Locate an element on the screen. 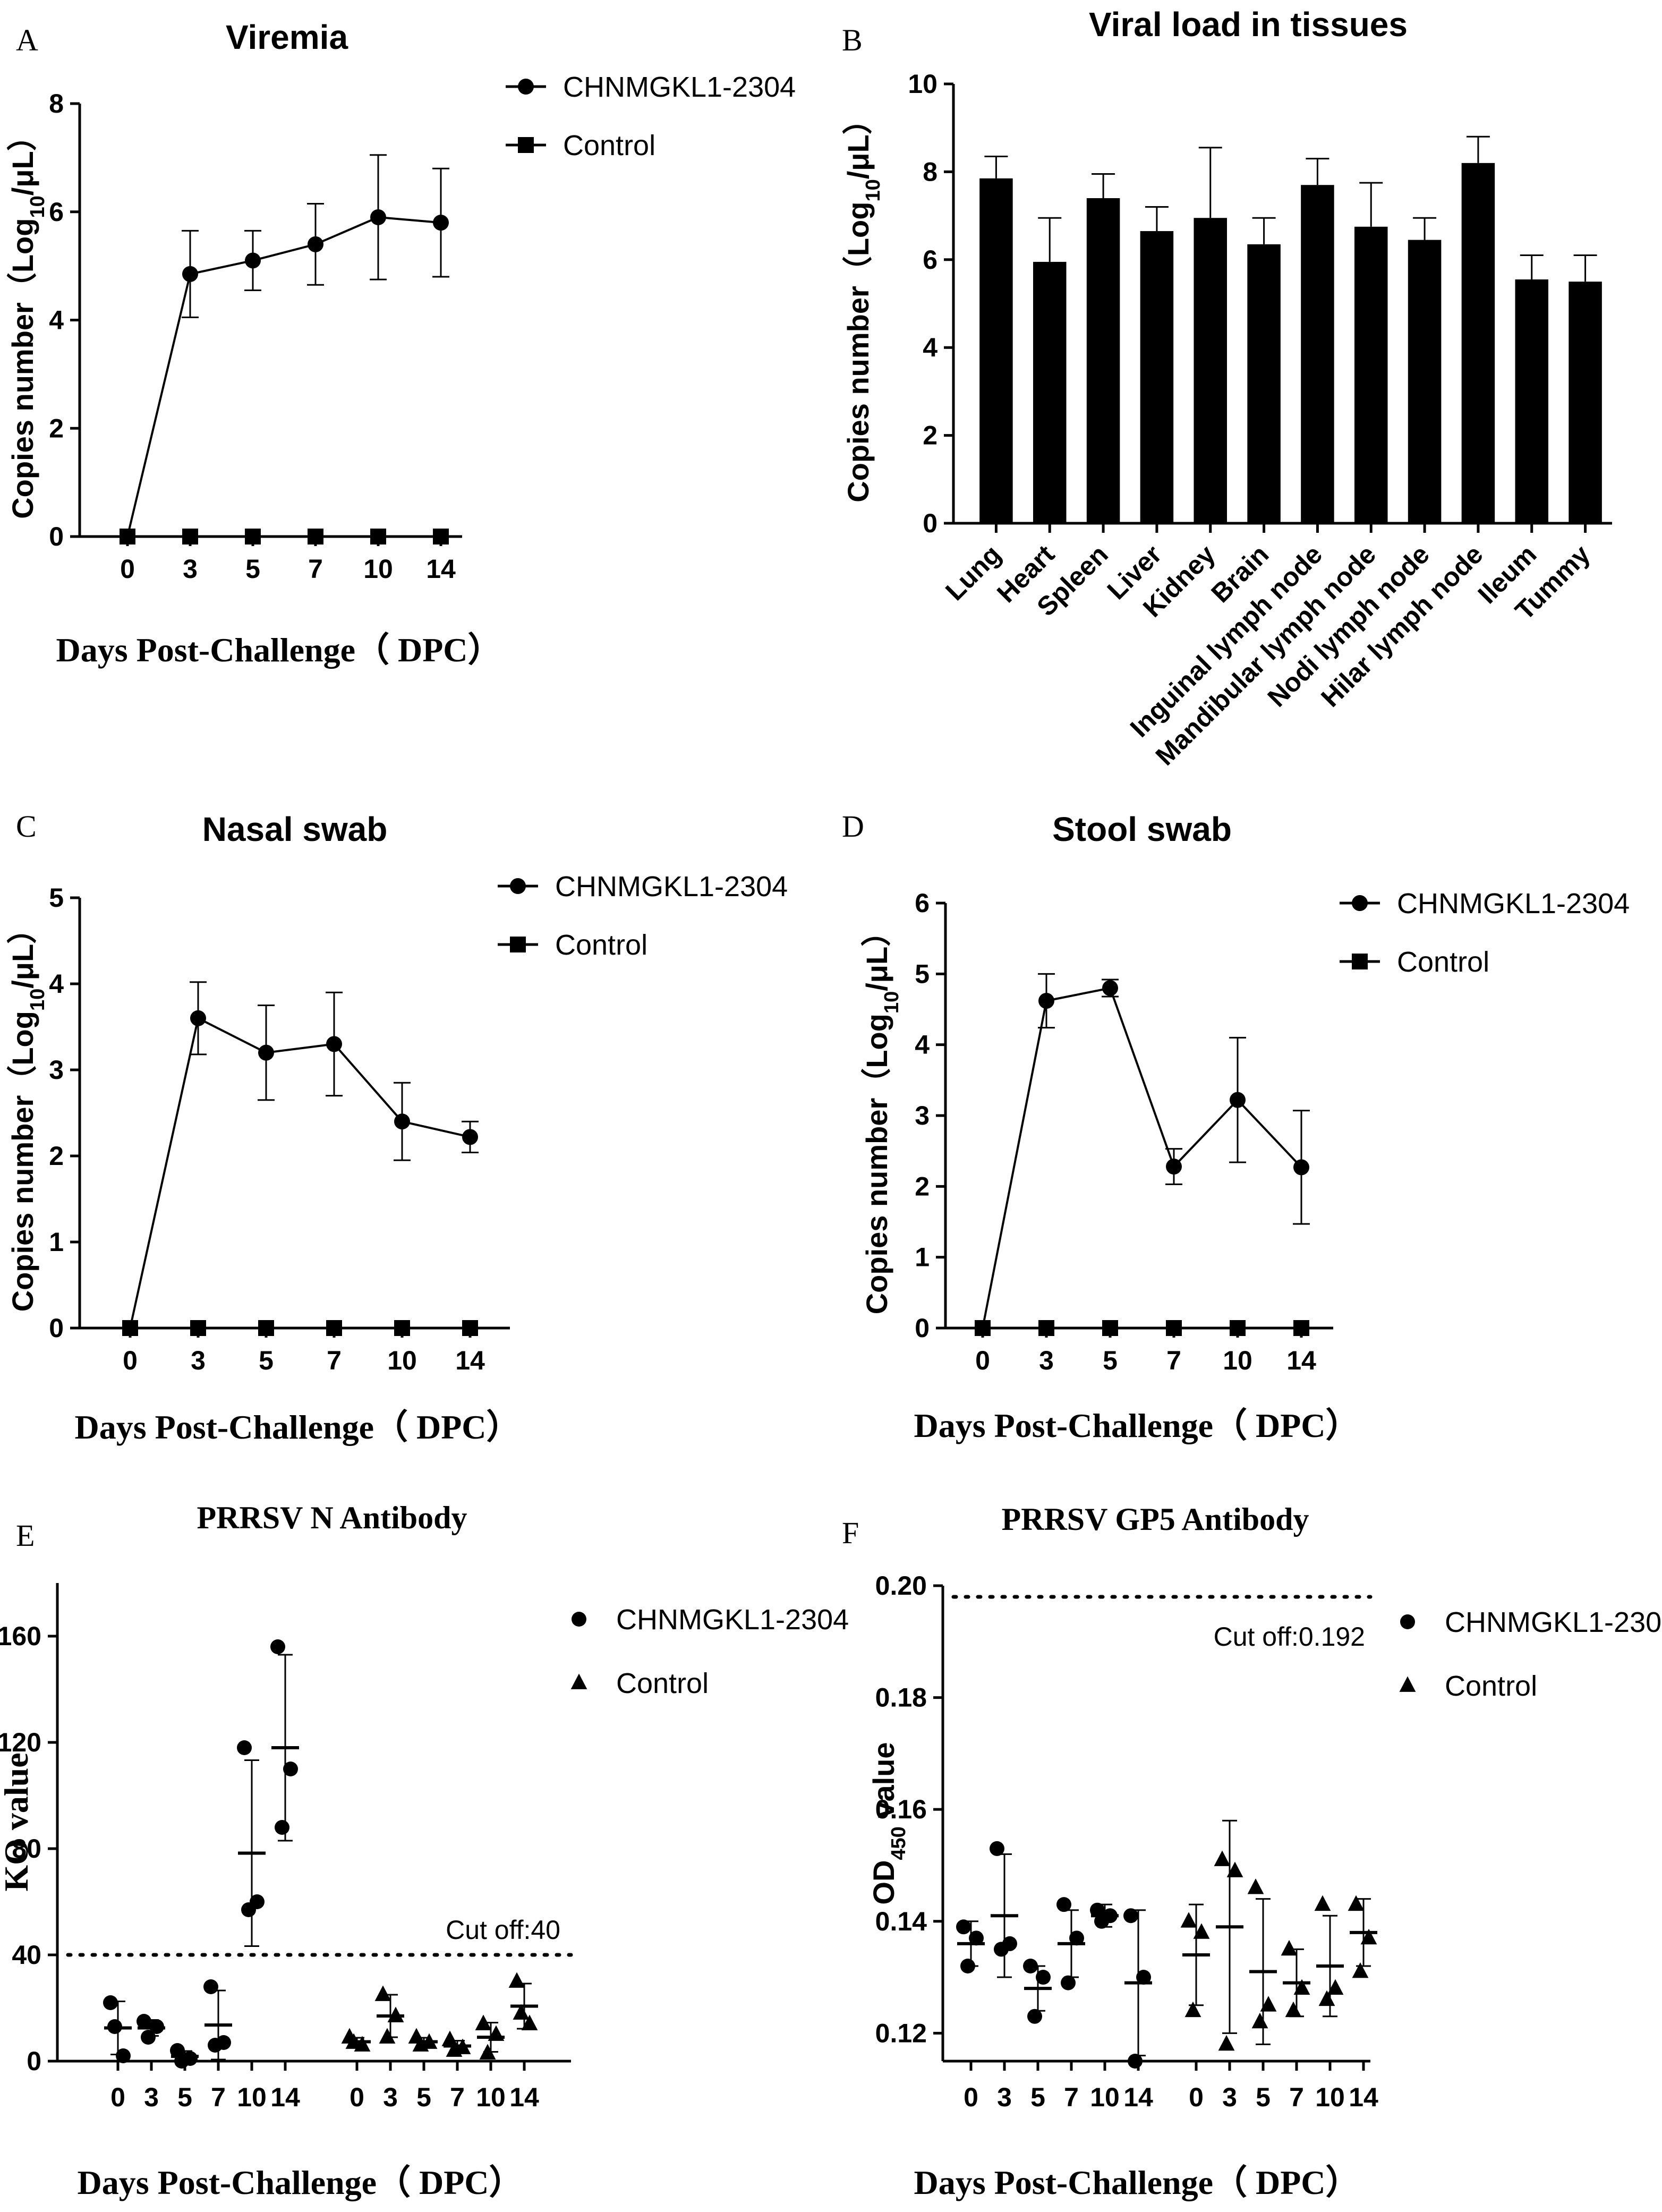 This screenshot has height=2212, width=1662. y-tick-label: 3 is located at coordinates (923, 1115).